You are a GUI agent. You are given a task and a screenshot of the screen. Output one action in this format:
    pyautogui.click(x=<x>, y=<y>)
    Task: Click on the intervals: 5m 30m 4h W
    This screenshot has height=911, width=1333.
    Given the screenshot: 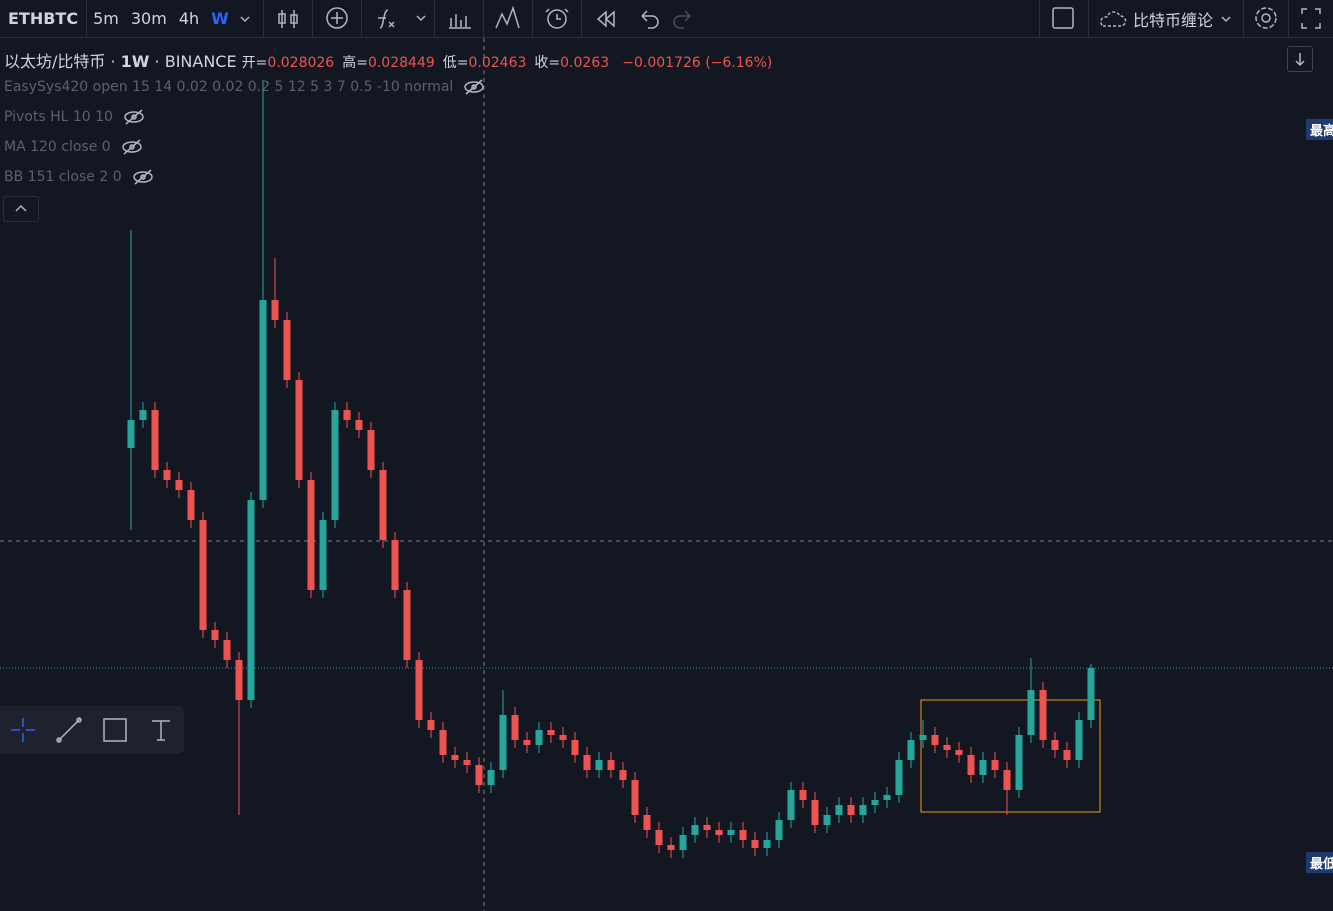 What is the action you would take?
    pyautogui.click(x=161, y=18)
    